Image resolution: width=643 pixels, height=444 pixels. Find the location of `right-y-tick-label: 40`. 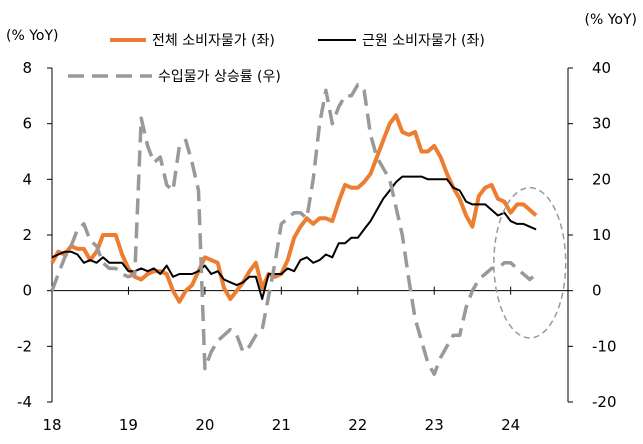

right-y-tick-label: 40 is located at coordinates (601, 68).